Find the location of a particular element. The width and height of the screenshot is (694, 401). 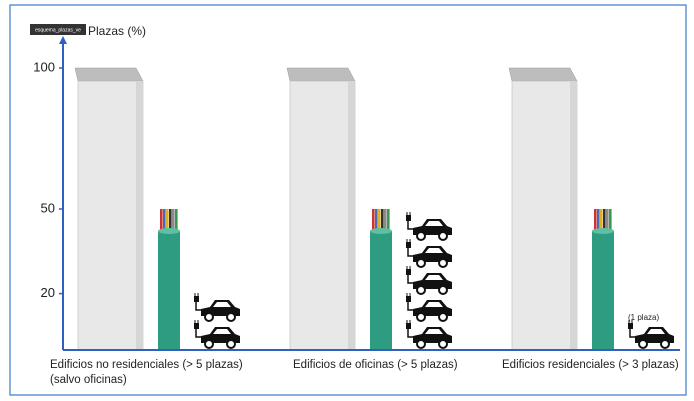

annotation: (1 plaza) is located at coordinates (643, 317).